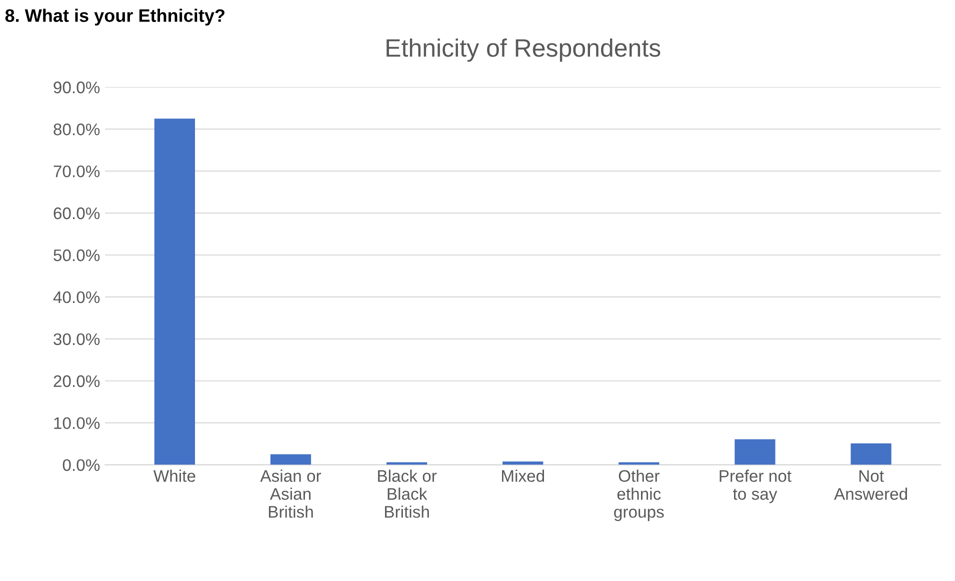 This screenshot has height=581, width=955. What do you see at coordinates (81, 465) in the screenshot?
I see `y-tick-label: 0.0%` at bounding box center [81, 465].